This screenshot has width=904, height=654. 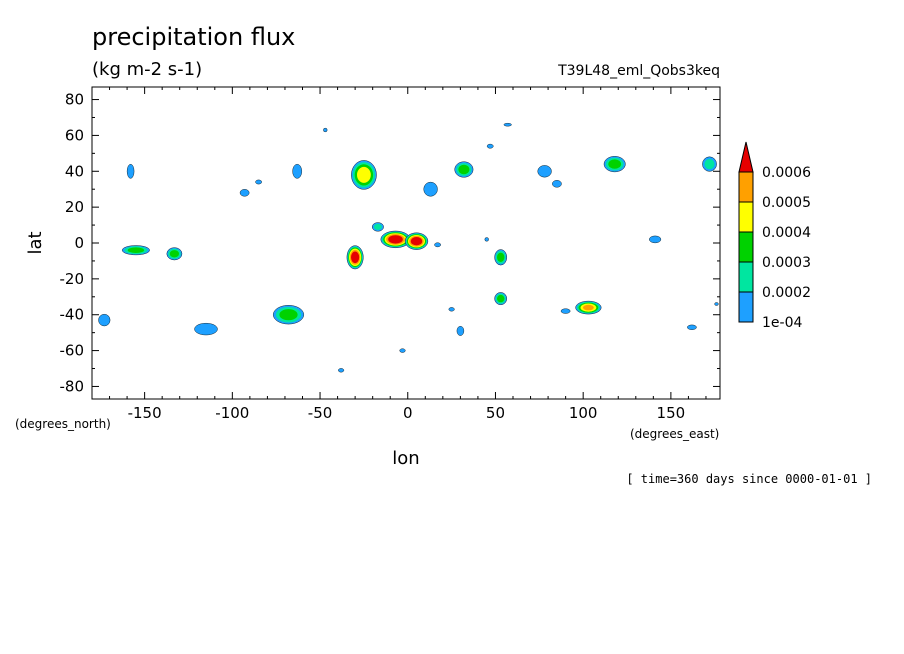 I want to click on x-axis-title: lon, so click(x=405, y=458).